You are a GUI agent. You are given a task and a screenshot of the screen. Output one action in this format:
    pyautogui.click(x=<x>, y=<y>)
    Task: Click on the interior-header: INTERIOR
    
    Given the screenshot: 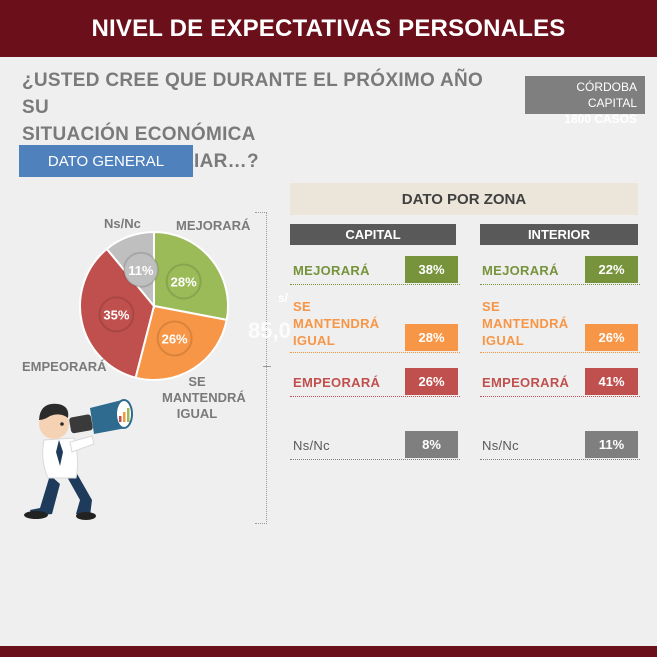 What is the action you would take?
    pyautogui.click(x=559, y=234)
    